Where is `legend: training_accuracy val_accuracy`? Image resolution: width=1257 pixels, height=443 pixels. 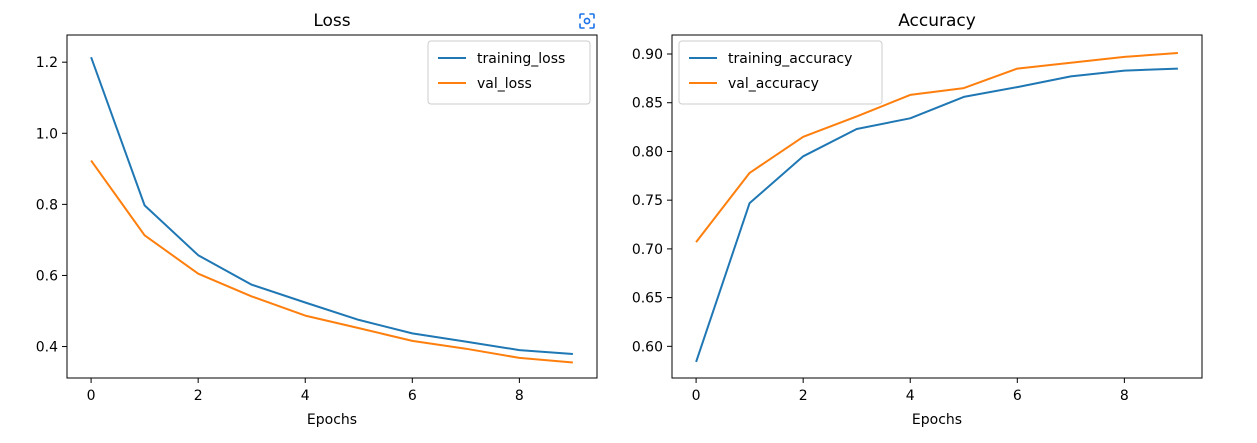 legend: training_accuracy val_accuracy is located at coordinates (780, 72).